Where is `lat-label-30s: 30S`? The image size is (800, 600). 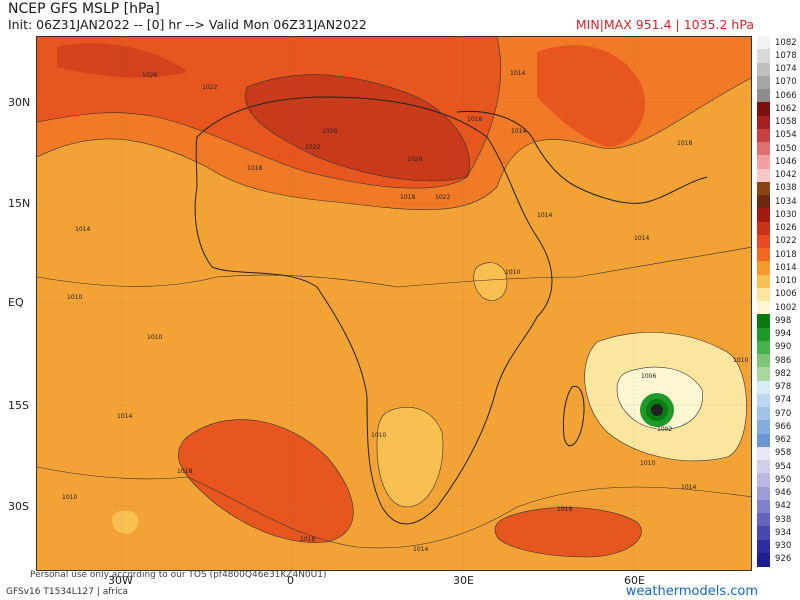 lat-label-30s: 30S is located at coordinates (18, 506).